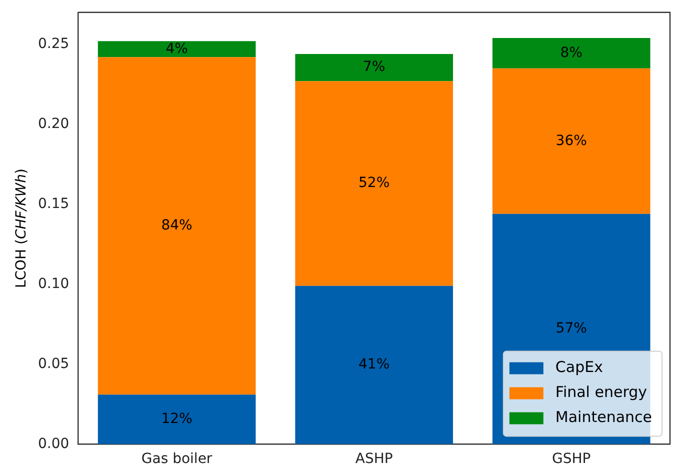  What do you see at coordinates (374, 459) in the screenshot?
I see `x-tick-label: ASHP` at bounding box center [374, 459].